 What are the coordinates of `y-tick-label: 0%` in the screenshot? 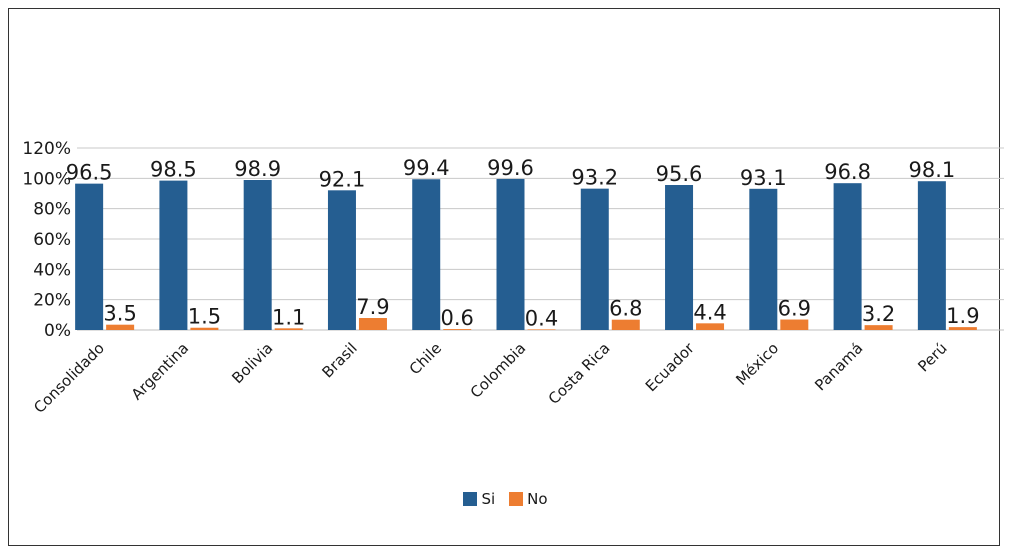 It's located at (57, 331).